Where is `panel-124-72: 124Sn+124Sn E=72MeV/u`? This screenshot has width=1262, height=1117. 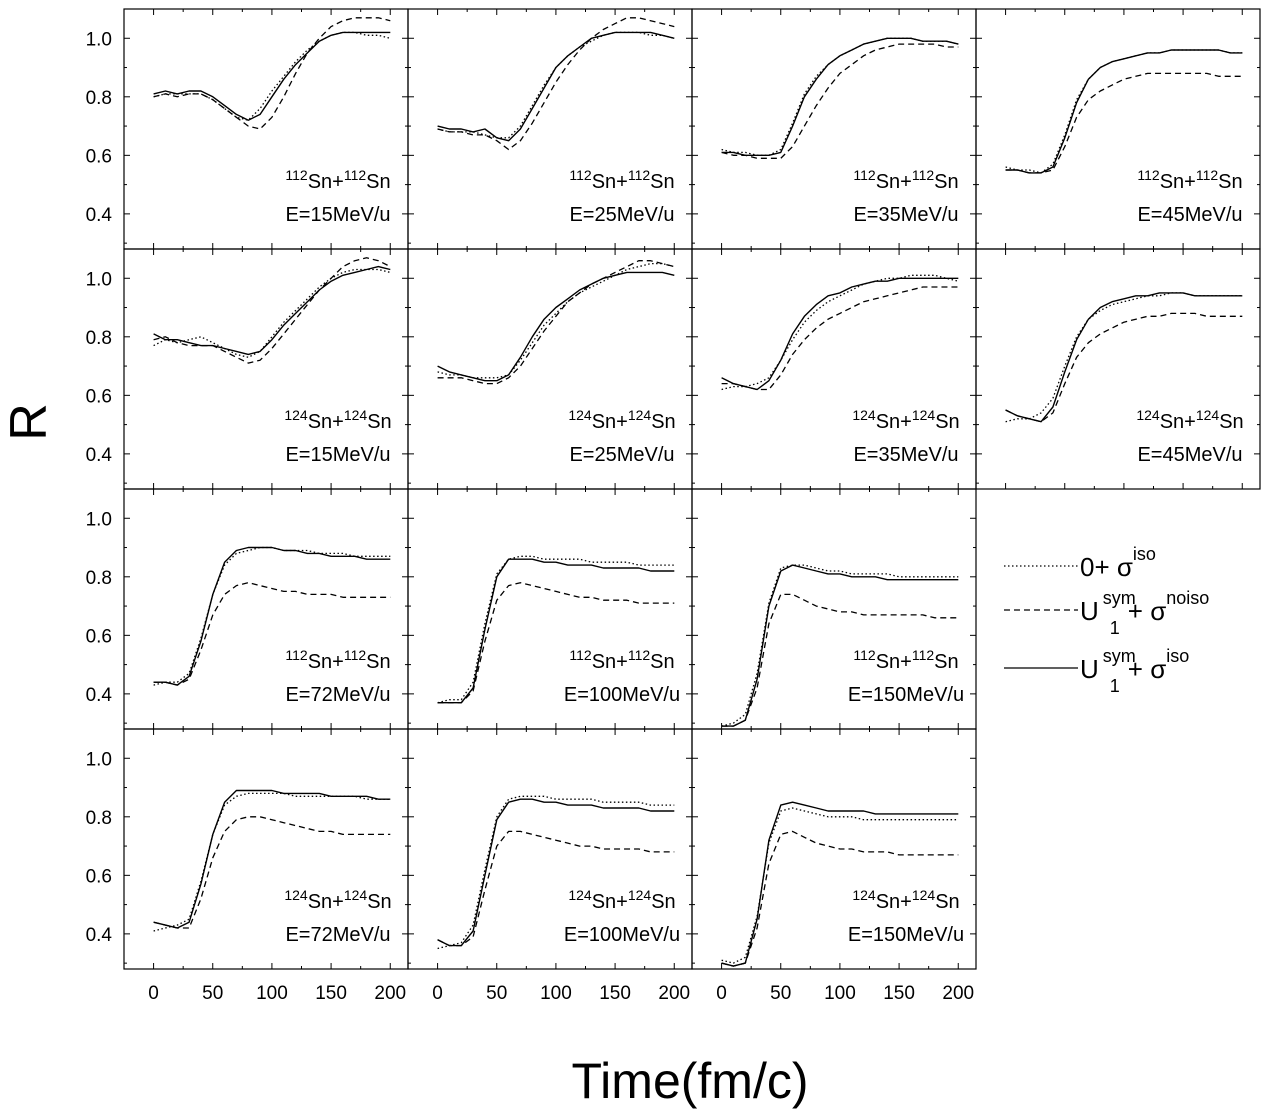
panel-124-72: 124Sn+124Sn E=72MeV/u is located at coordinates (266, 849).